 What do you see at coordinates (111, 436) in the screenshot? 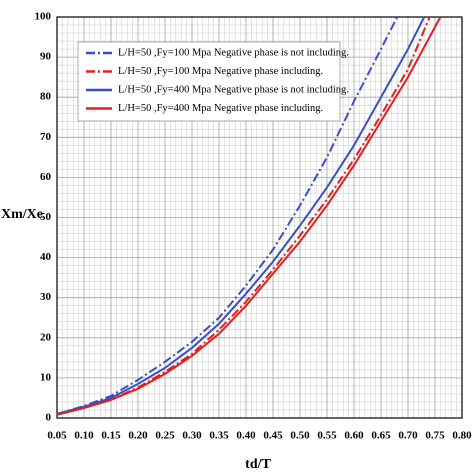
I see `x-tick-label: 0.15` at bounding box center [111, 436].